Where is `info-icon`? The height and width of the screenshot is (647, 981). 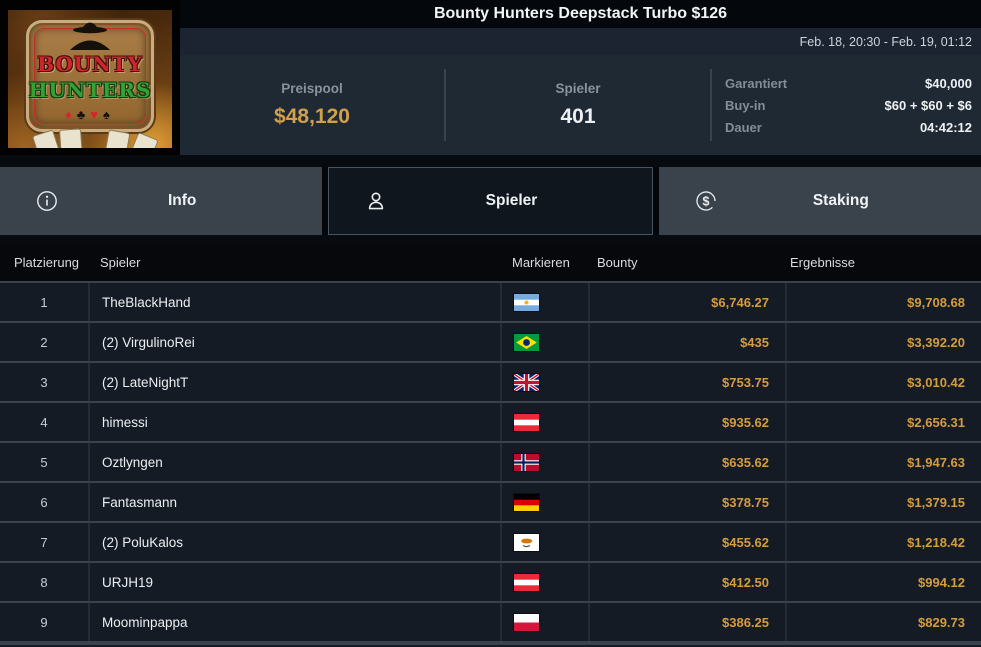 info-icon is located at coordinates (47, 201).